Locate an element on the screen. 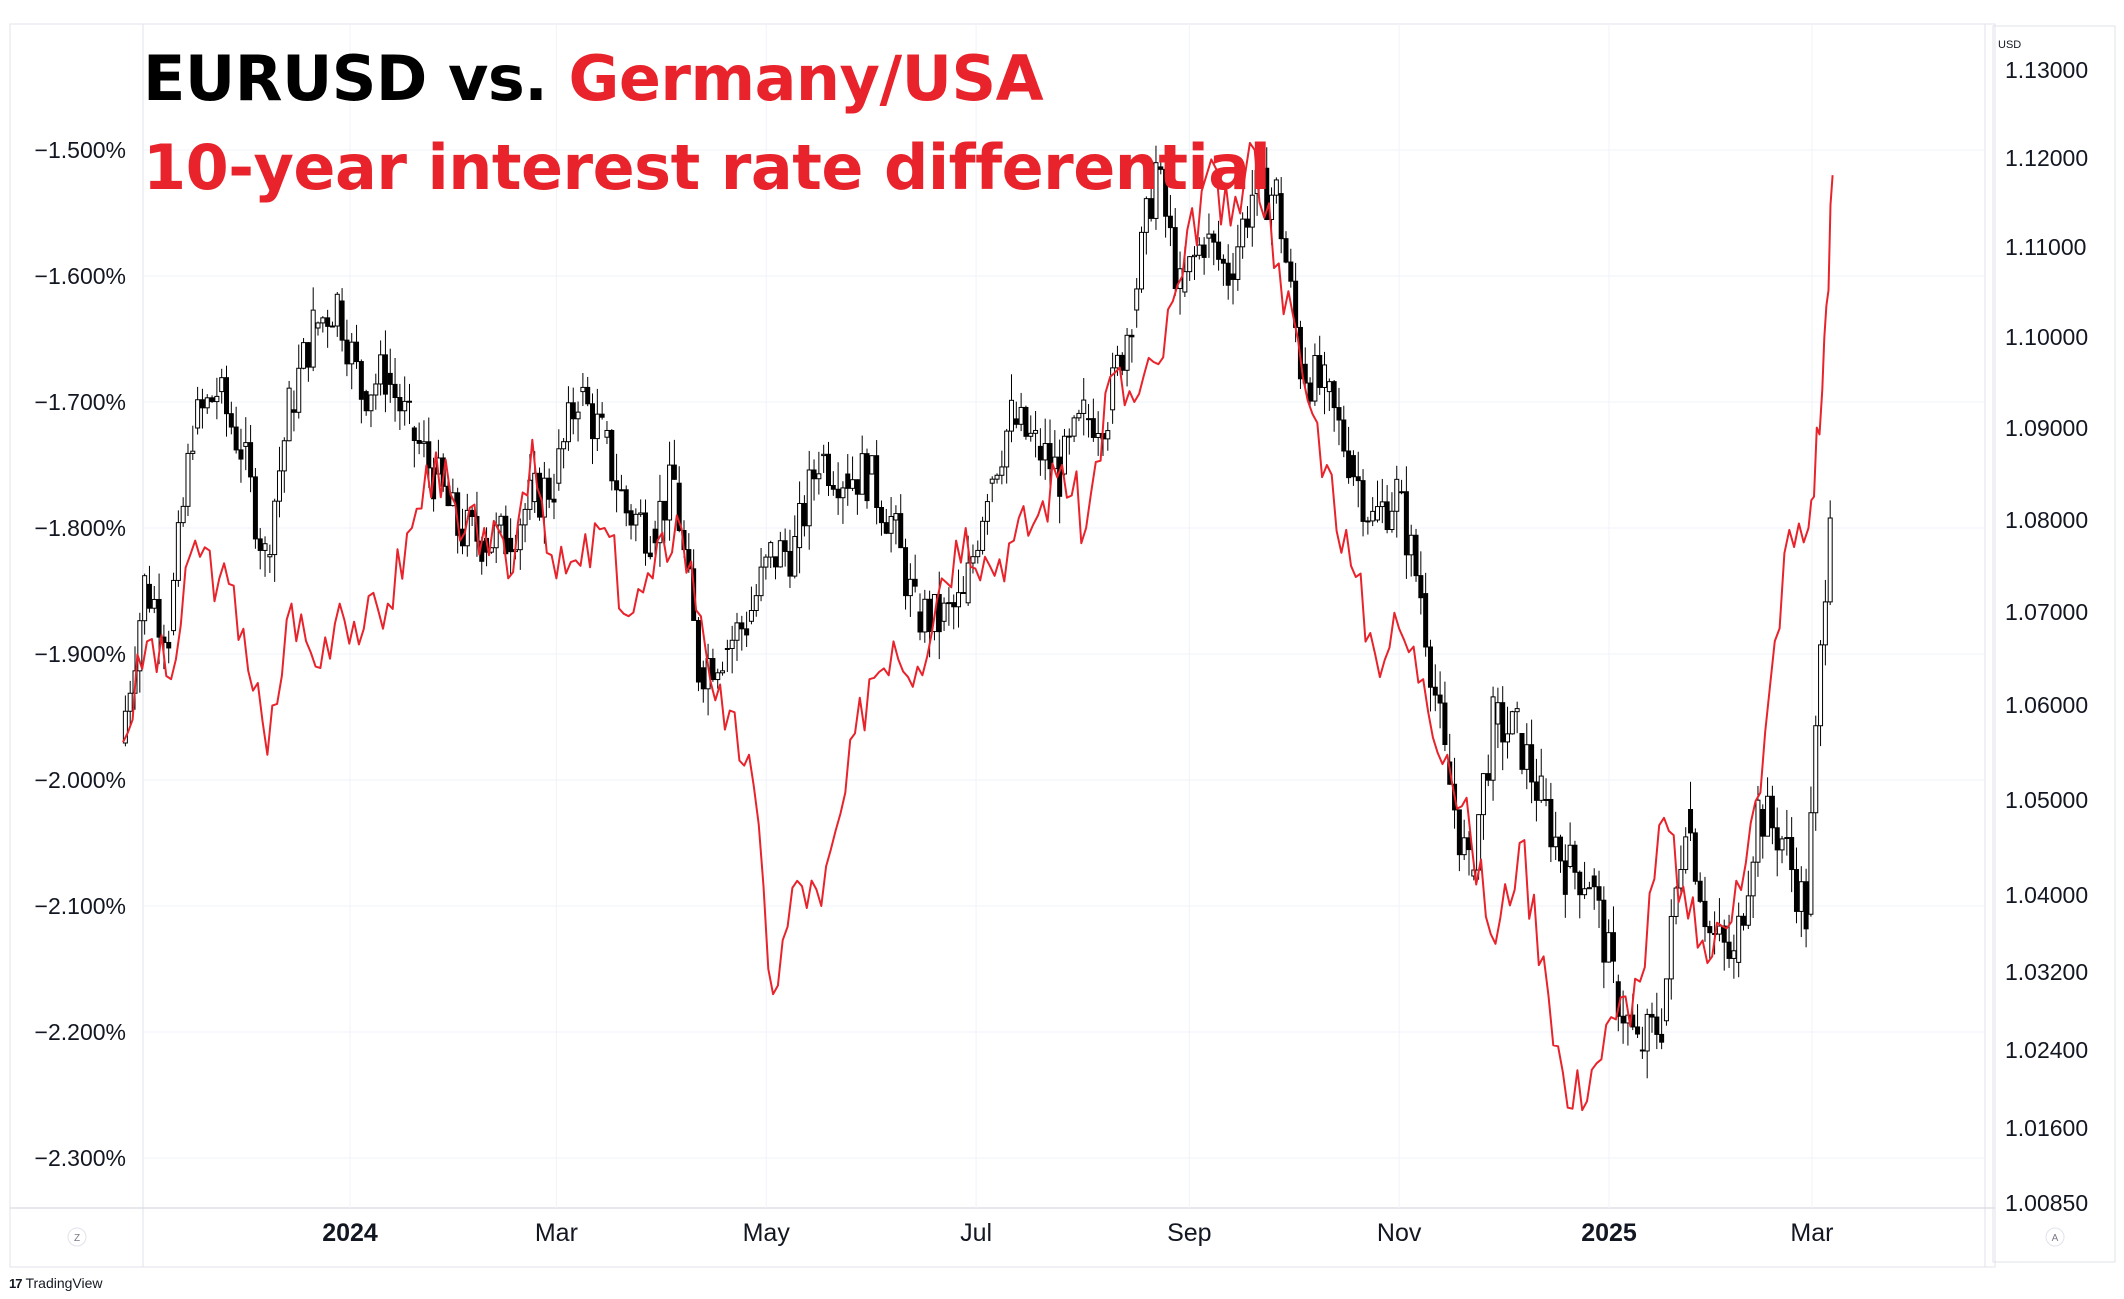 This screenshot has width=2124, height=1299. right-axis-tick-label: 1.06000 is located at coordinates (2046, 705).